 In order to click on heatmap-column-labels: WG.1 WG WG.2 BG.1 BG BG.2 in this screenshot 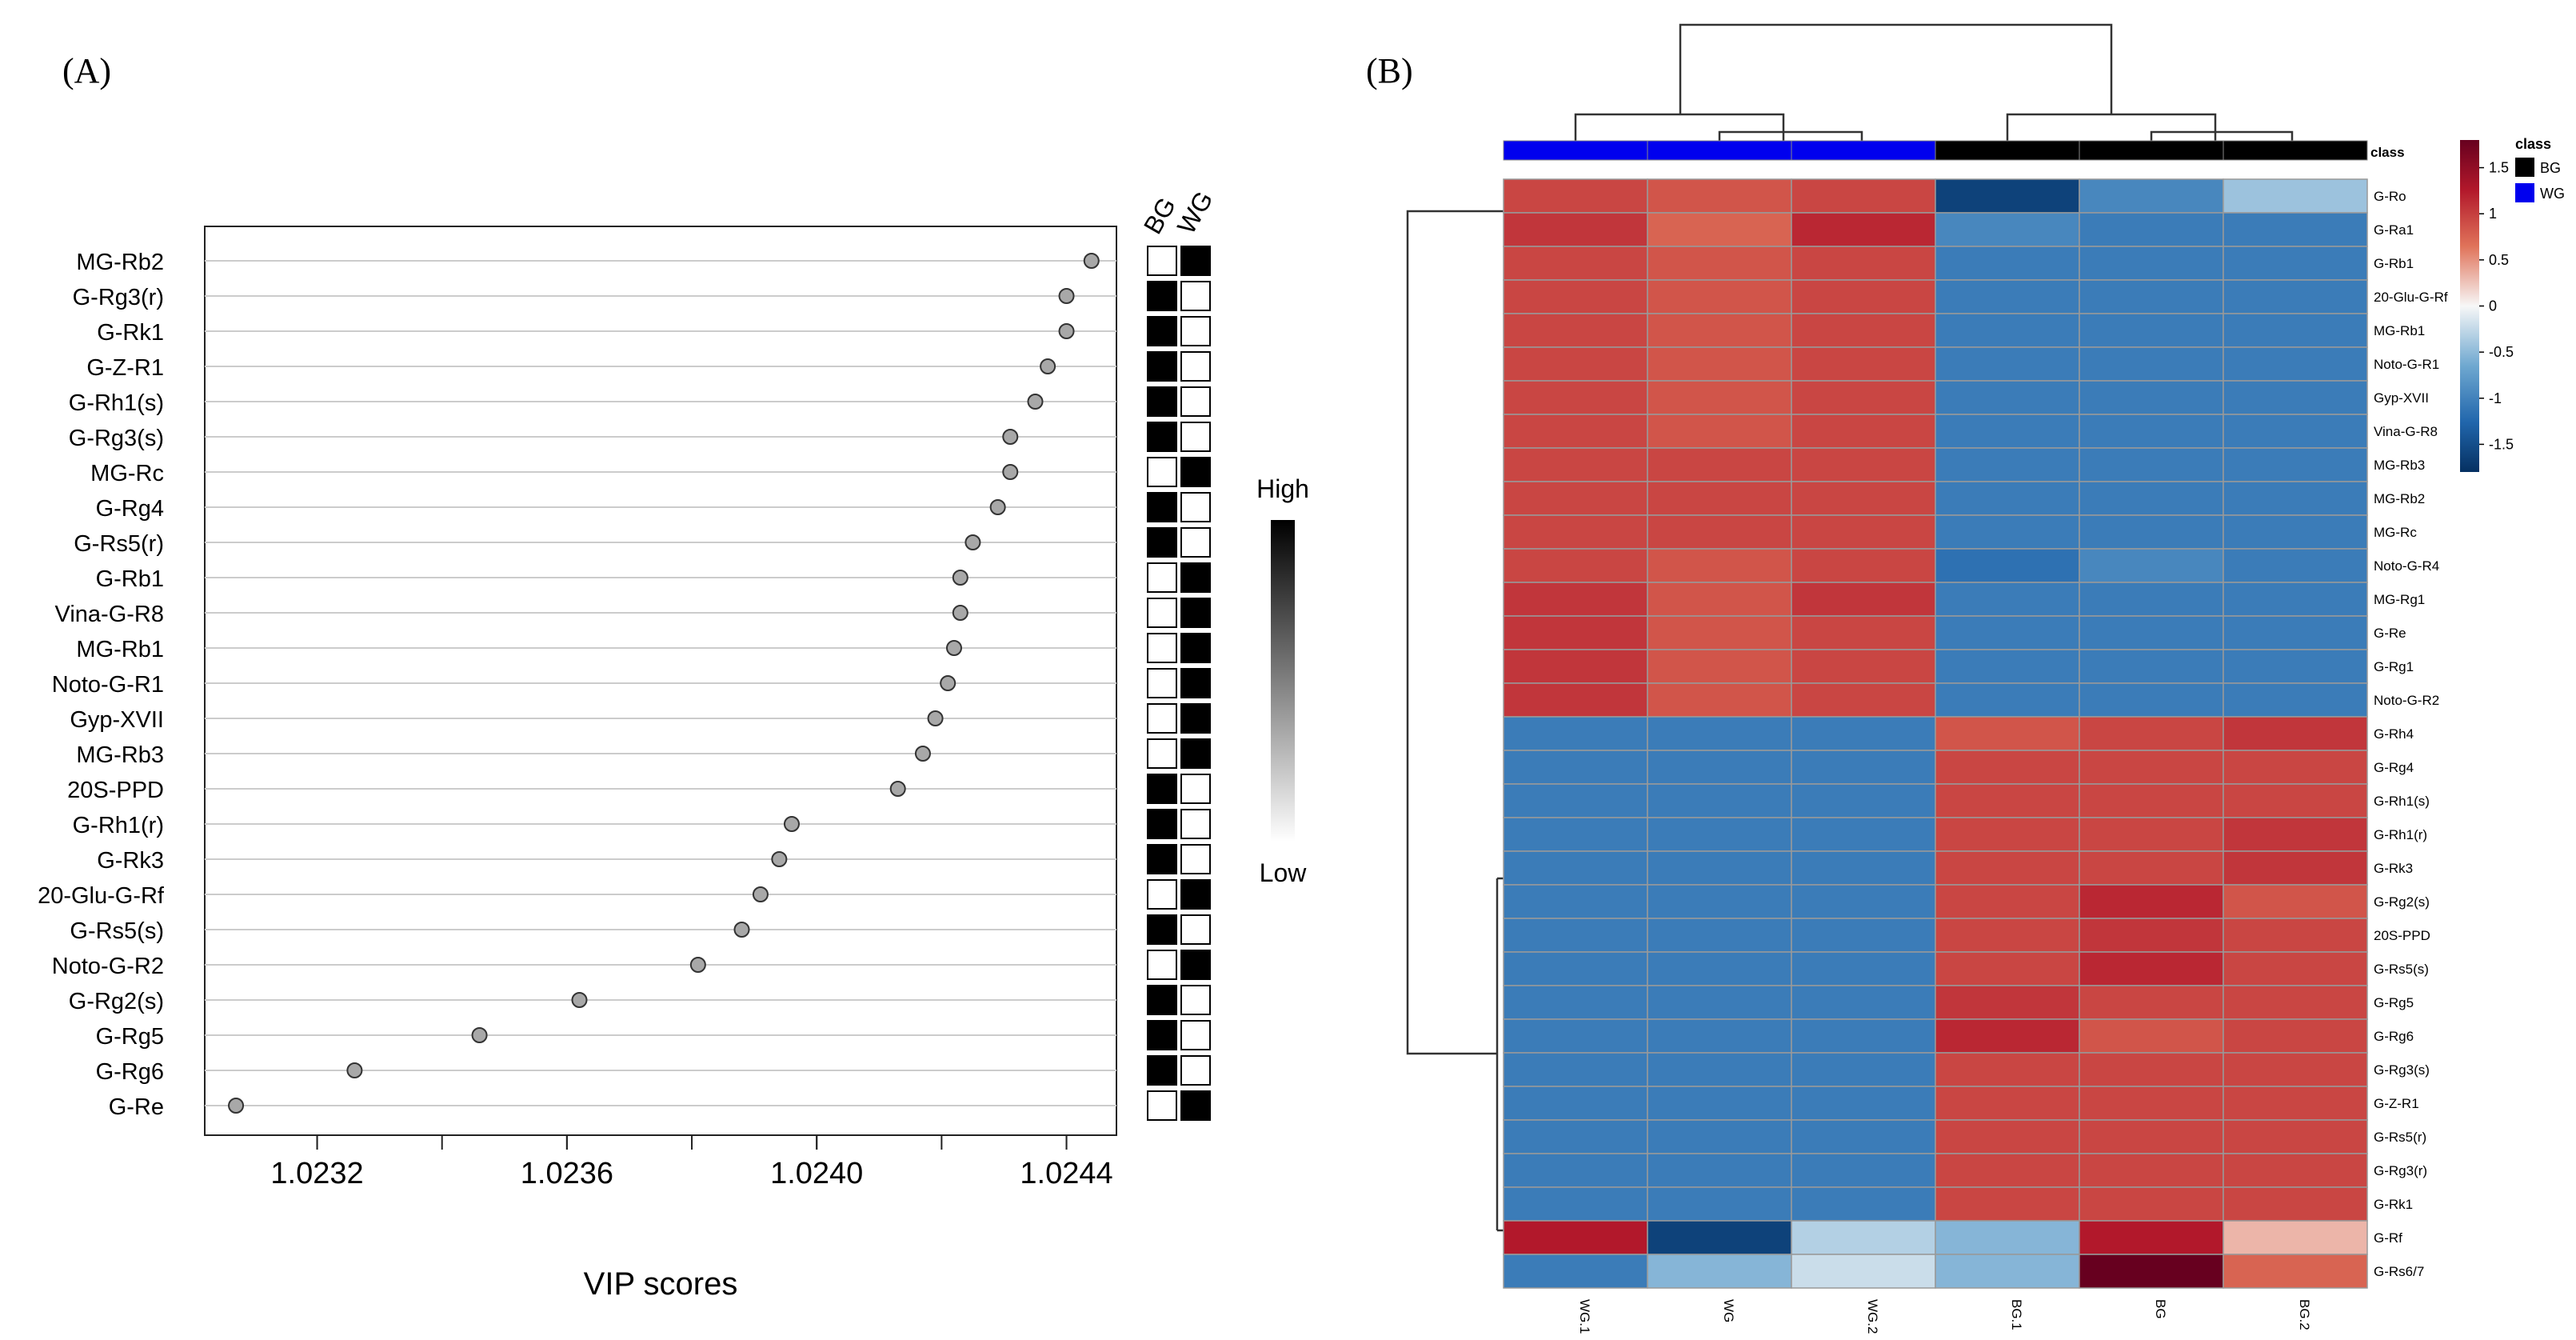, I will do `click(1945, 1316)`.